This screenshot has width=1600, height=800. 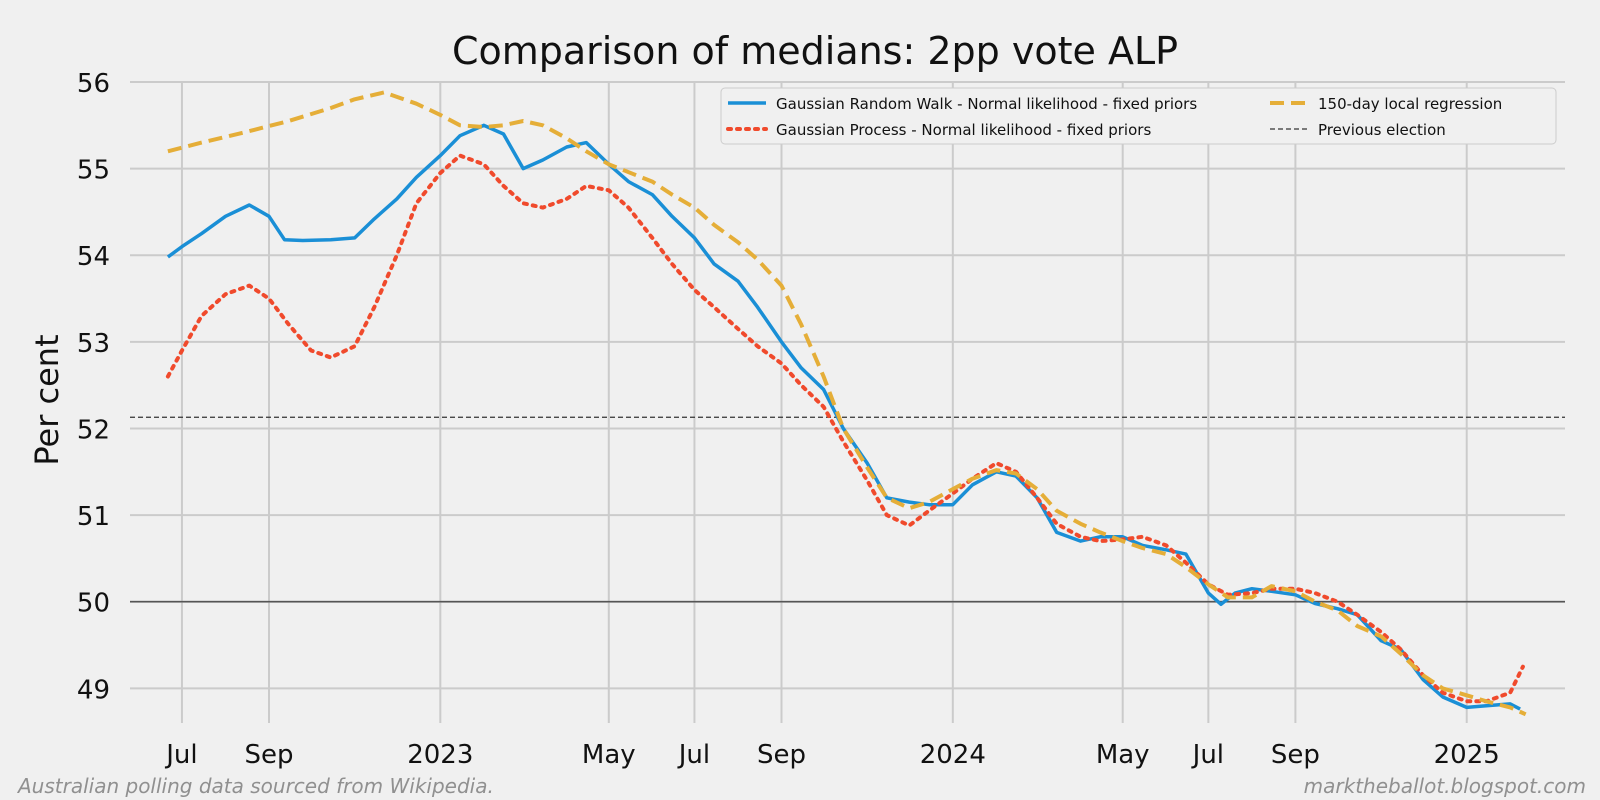 What do you see at coordinates (93, 84) in the screenshot?
I see `y-tick-label: 56` at bounding box center [93, 84].